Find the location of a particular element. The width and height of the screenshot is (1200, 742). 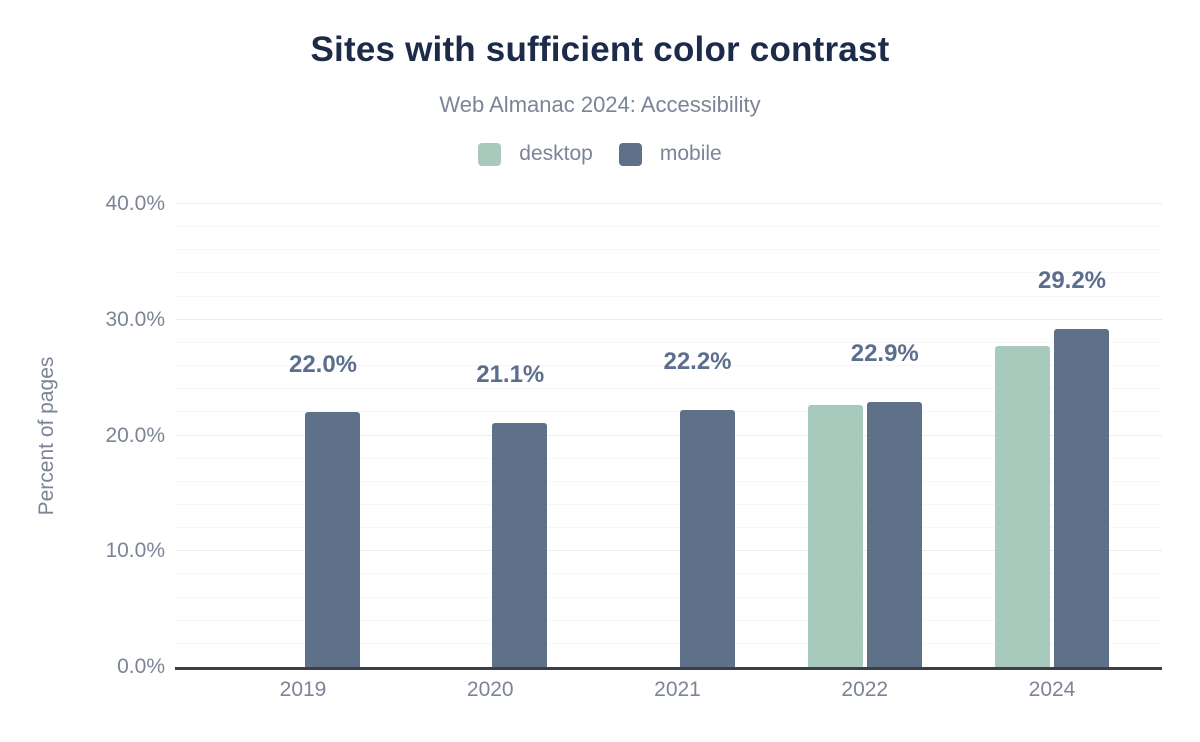

x-tick-label-2021: 2021 is located at coordinates (677, 689).